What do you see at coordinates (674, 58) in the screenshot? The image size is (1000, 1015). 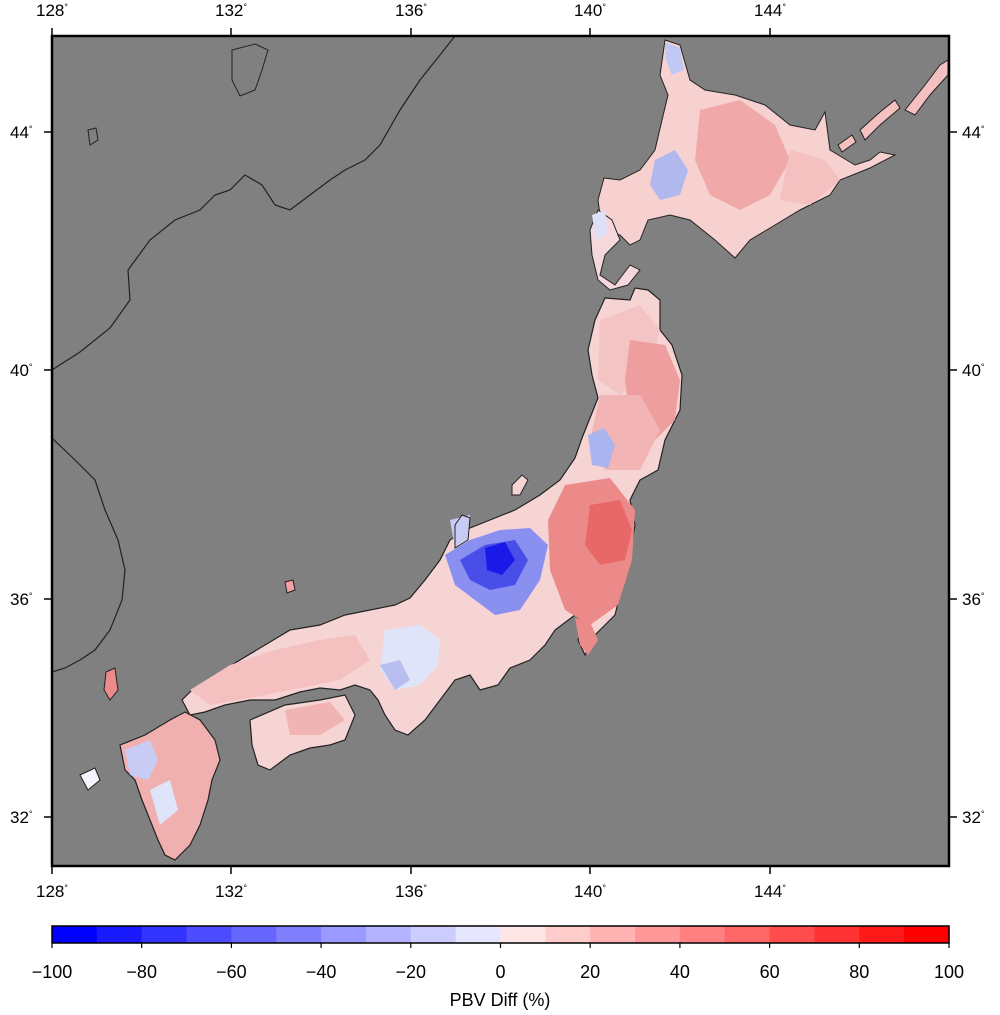 I see `hokkaido-cape-blue` at bounding box center [674, 58].